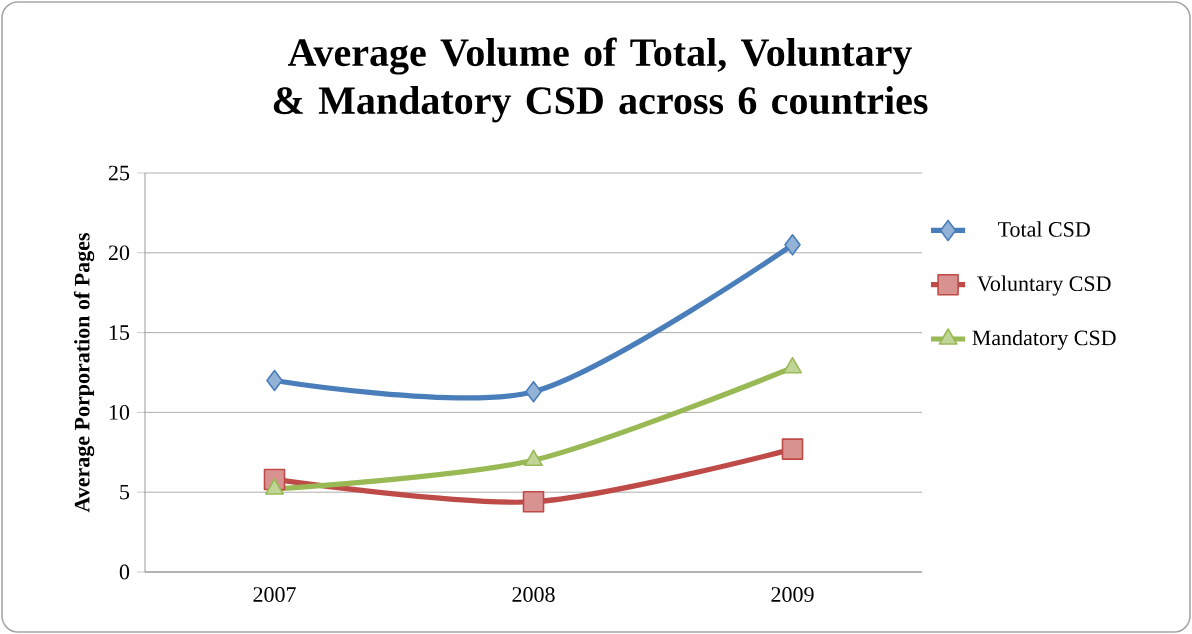 The width and height of the screenshot is (1192, 634). I want to click on chart-title: Average Volume of Total, Voluntary & Mandatory CSD across 6 countries, so click(600, 80).